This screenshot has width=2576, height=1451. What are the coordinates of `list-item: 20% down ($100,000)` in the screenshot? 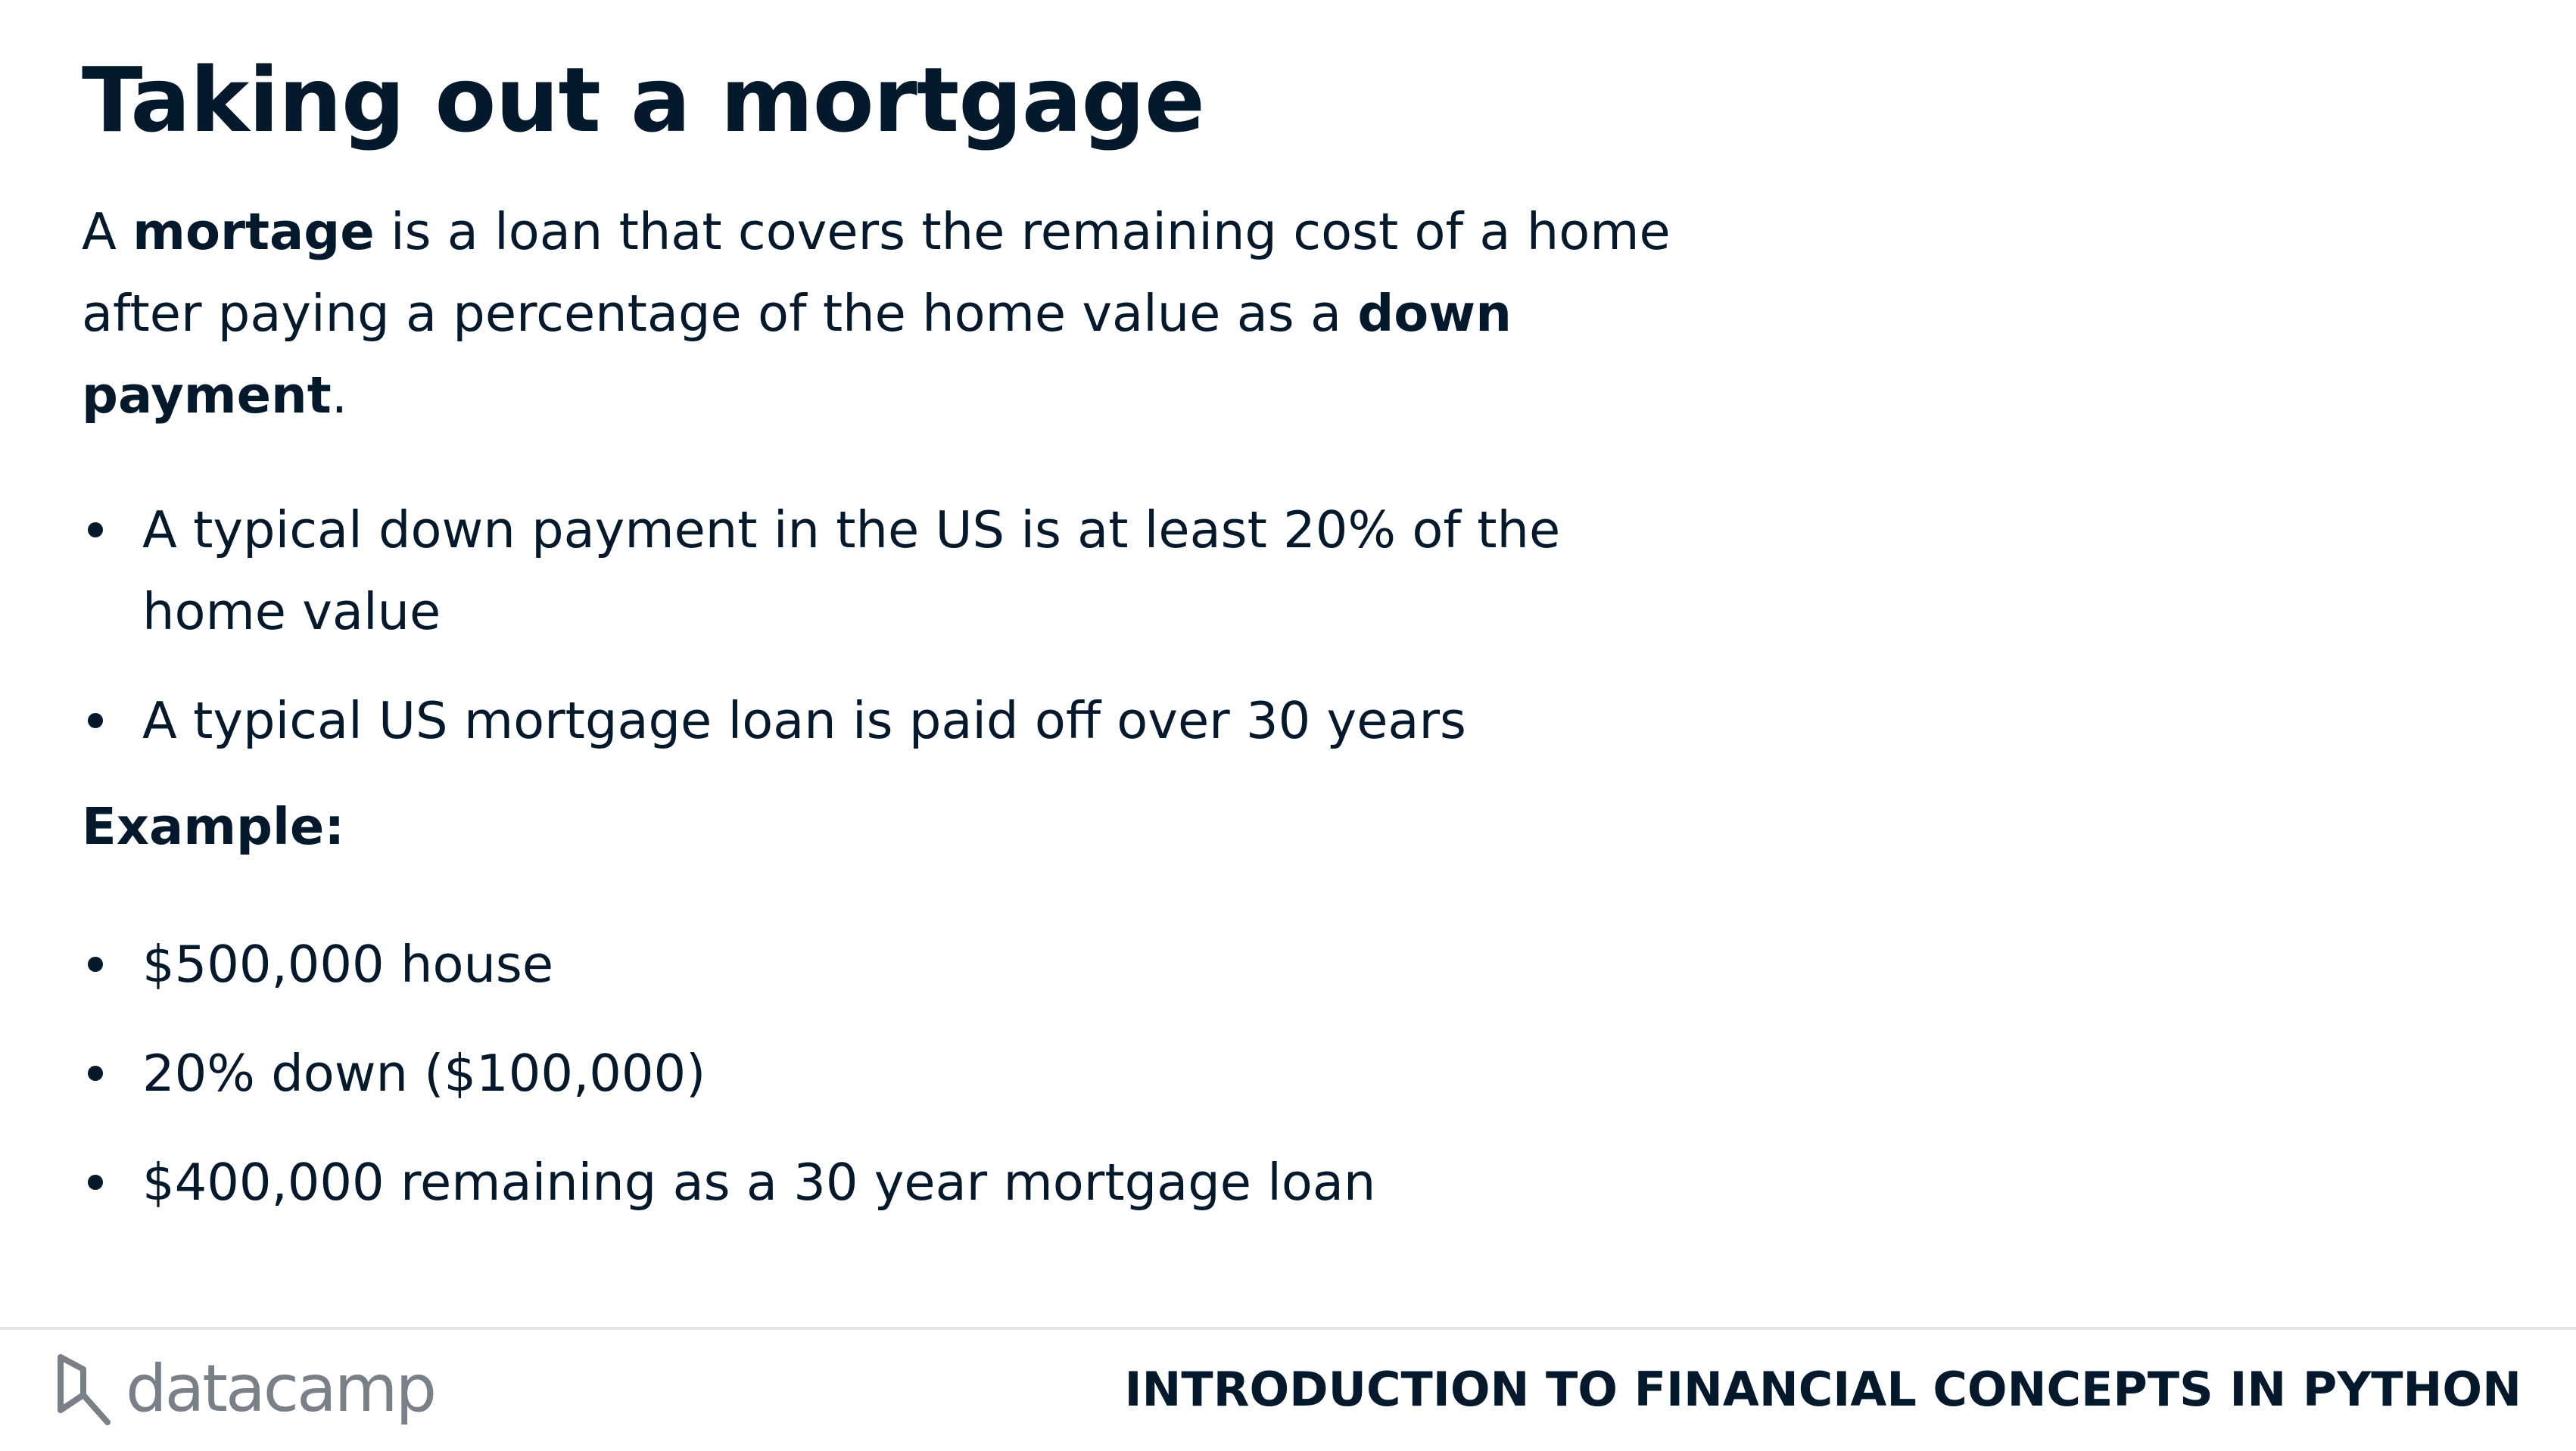 It's located at (876, 1073).